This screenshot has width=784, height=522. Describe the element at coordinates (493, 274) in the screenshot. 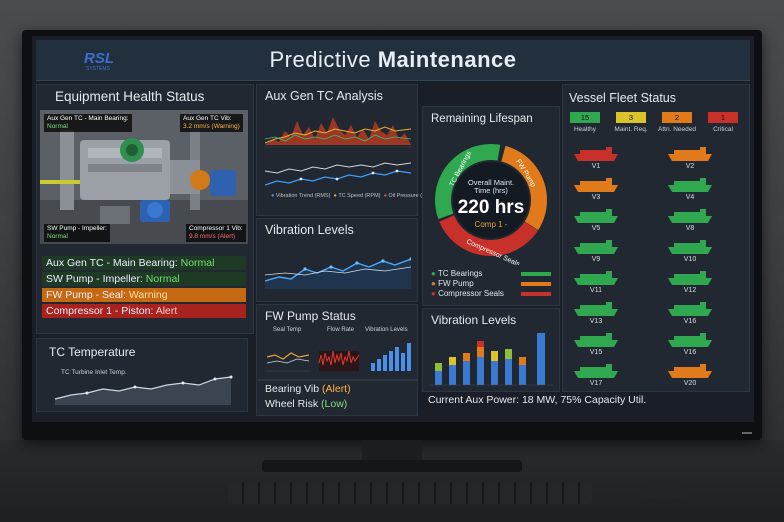

I see `legend-item: ● TC Bearings` at that location.